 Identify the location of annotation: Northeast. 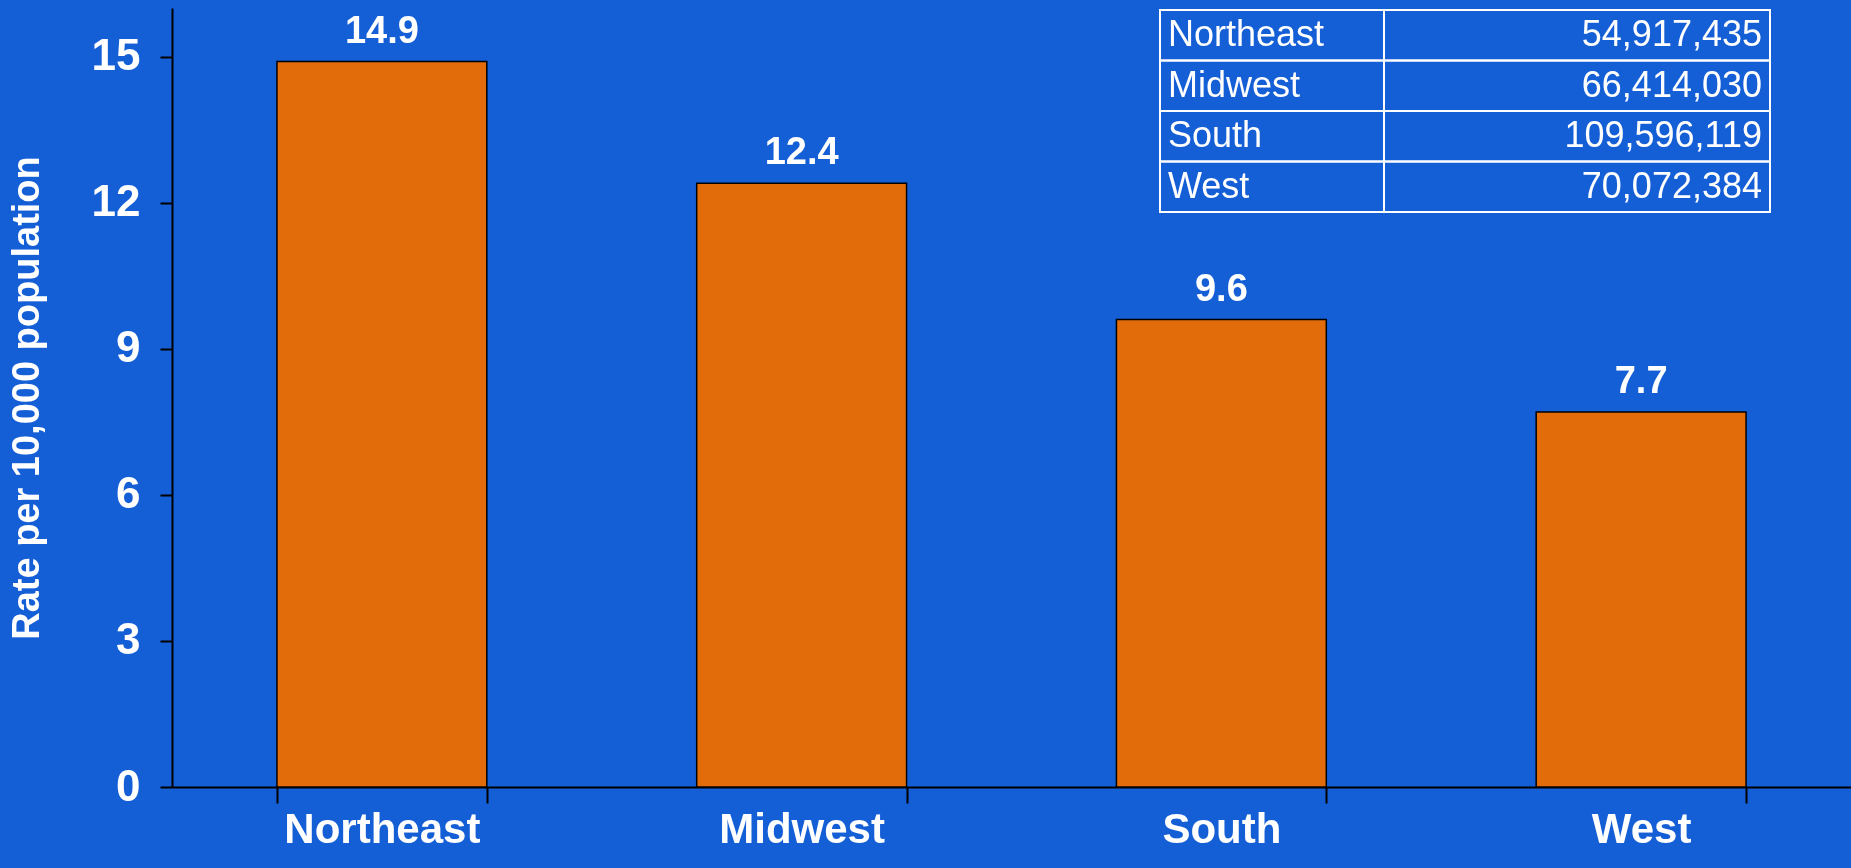
(1246, 34).